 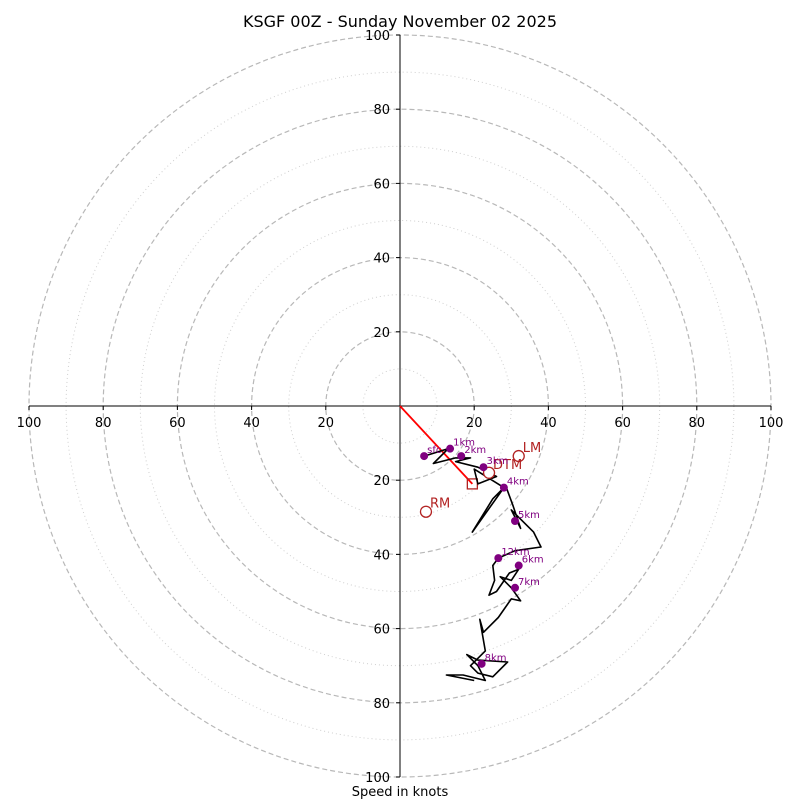 I want to click on height-marker-6km: 6km, so click(x=529, y=562).